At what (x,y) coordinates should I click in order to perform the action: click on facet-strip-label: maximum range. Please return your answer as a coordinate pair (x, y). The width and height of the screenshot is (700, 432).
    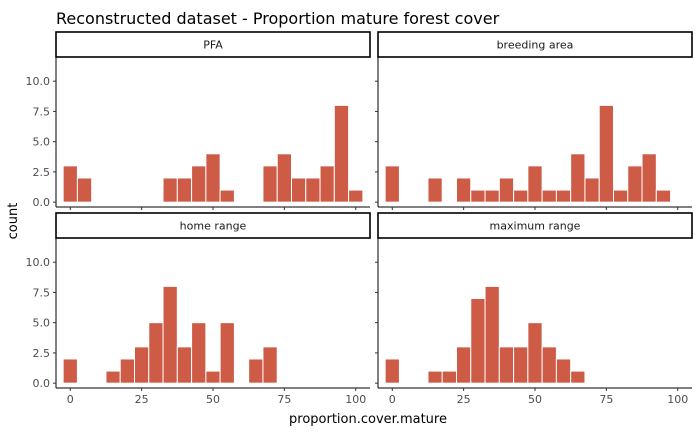
    Looking at the image, I should click on (535, 226).